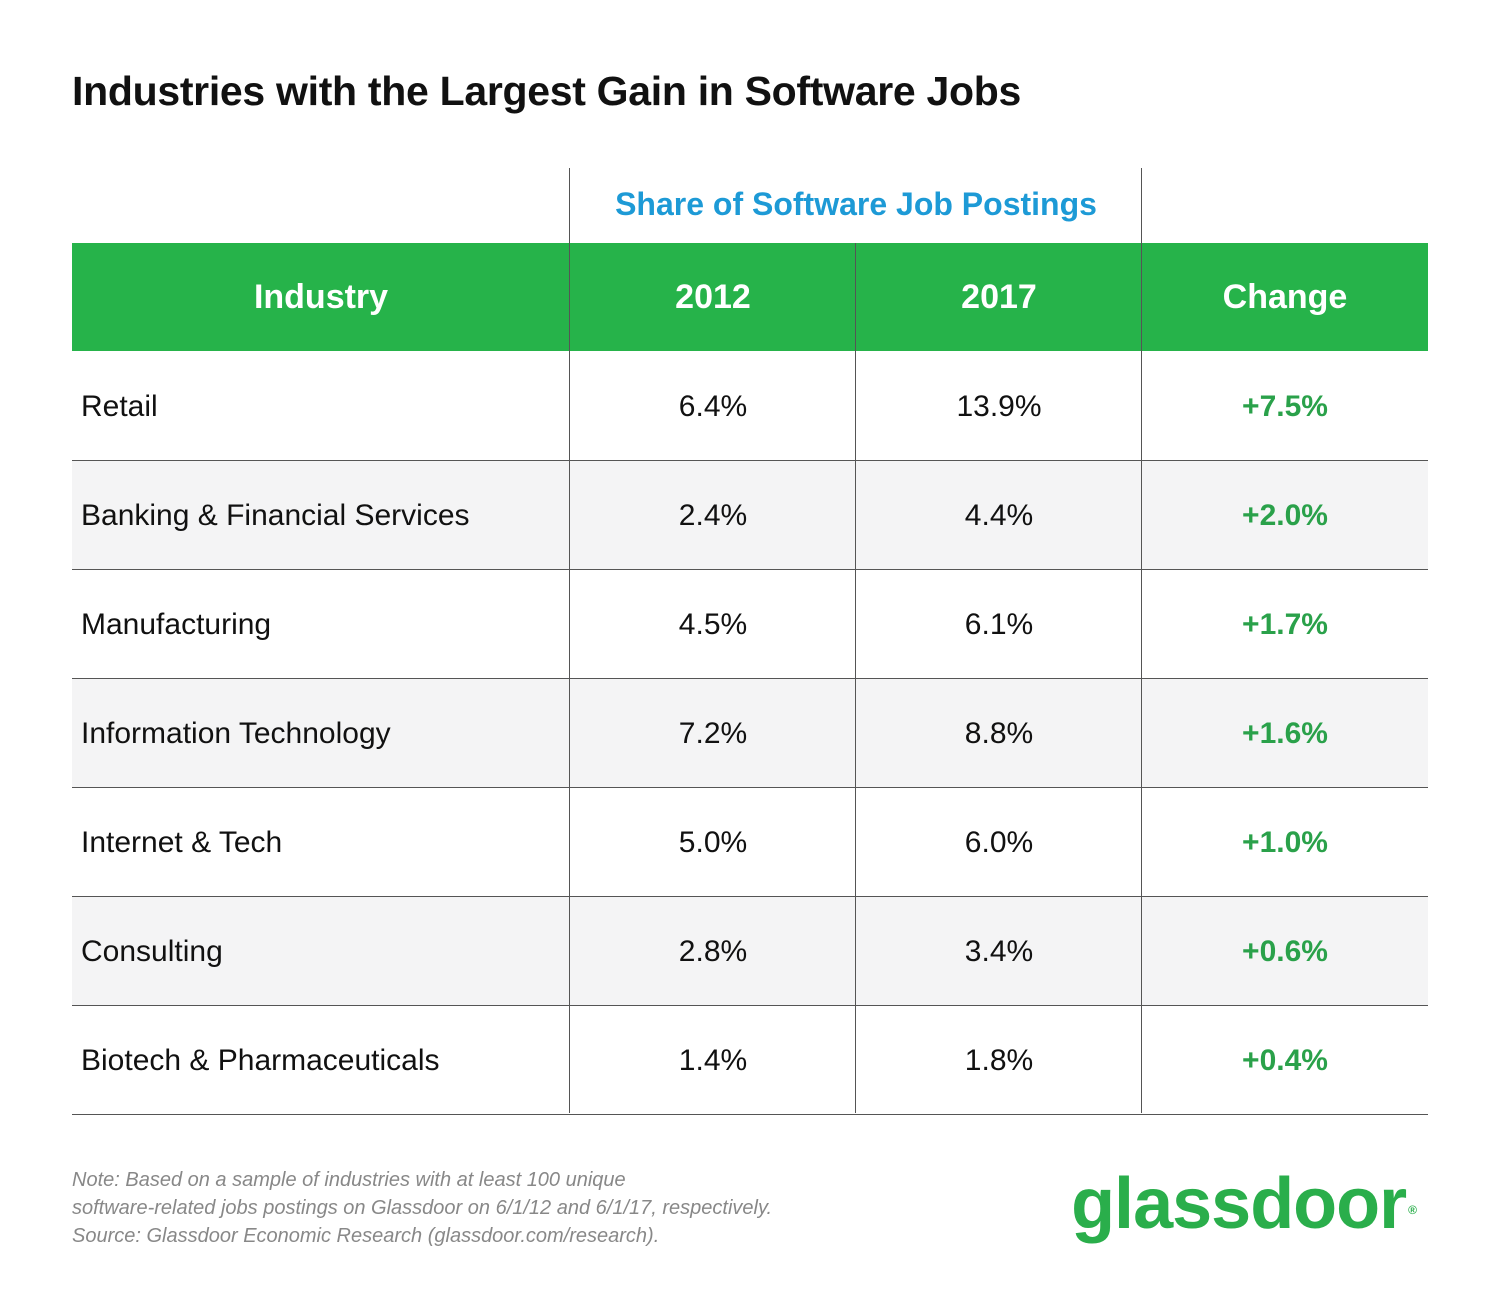 The width and height of the screenshot is (1500, 1300). What do you see at coordinates (1285, 842) in the screenshot?
I see `change-cell: +1.0%` at bounding box center [1285, 842].